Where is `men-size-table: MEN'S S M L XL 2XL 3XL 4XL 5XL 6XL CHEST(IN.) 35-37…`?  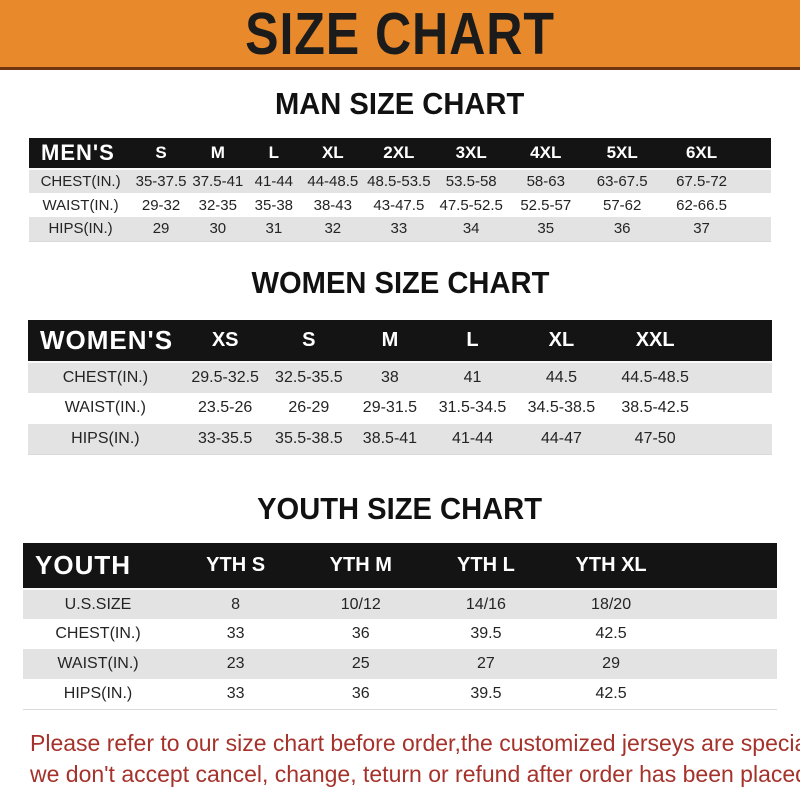
men-size-table: MEN'S S M L XL 2XL 3XL 4XL 5XL 6XL CHEST(IN.) 35-37… is located at coordinates (400, 190).